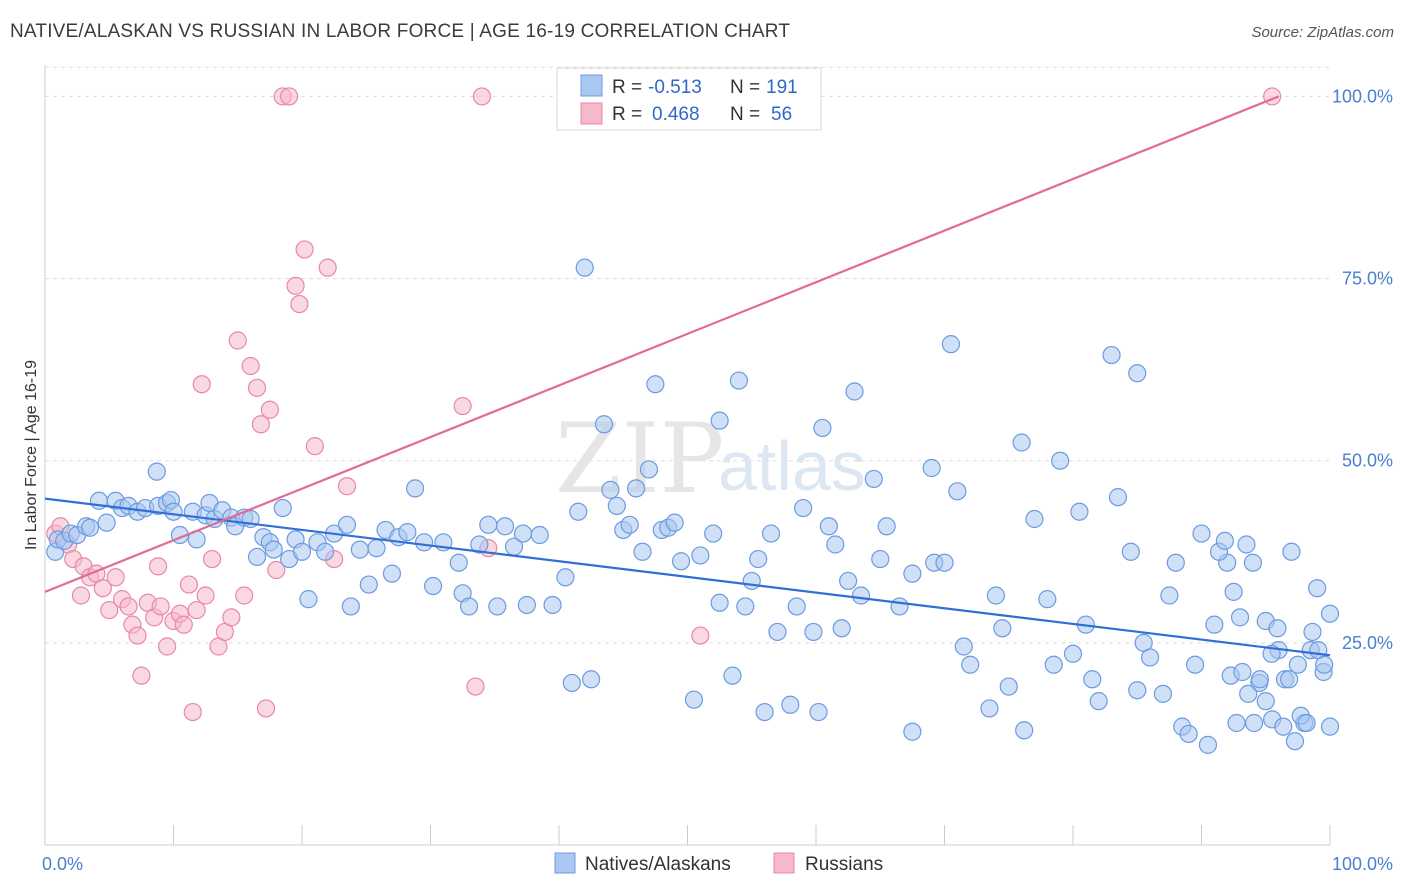  I want to click on source-credit: Source: ZipAtlas.com, so click(1322, 32).